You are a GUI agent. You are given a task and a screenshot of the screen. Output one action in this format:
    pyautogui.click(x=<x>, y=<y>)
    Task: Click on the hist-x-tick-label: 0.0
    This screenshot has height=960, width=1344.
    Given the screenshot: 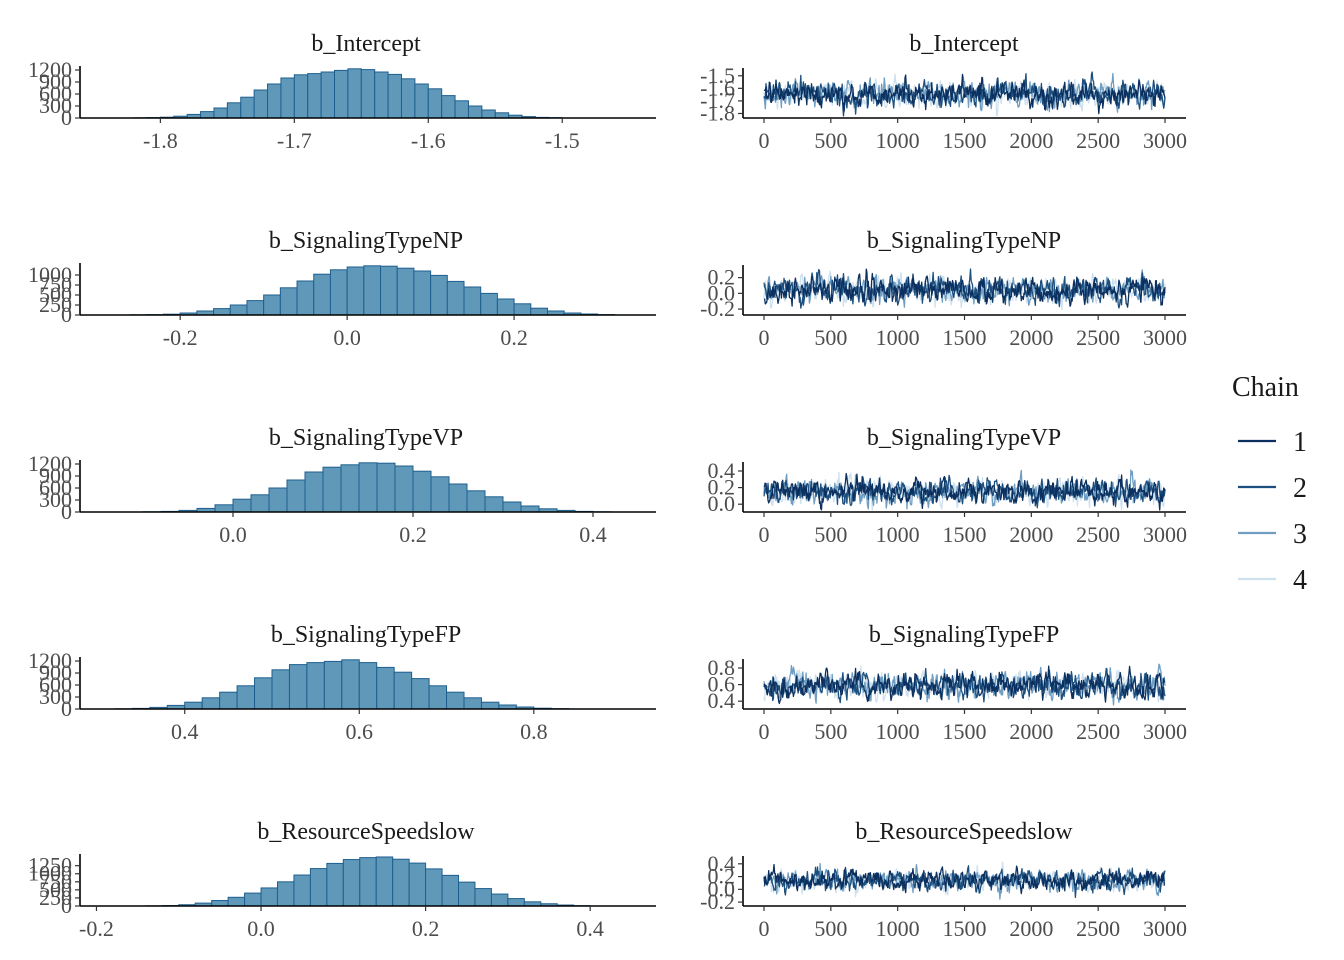 What is the action you would take?
    pyautogui.click(x=261, y=928)
    